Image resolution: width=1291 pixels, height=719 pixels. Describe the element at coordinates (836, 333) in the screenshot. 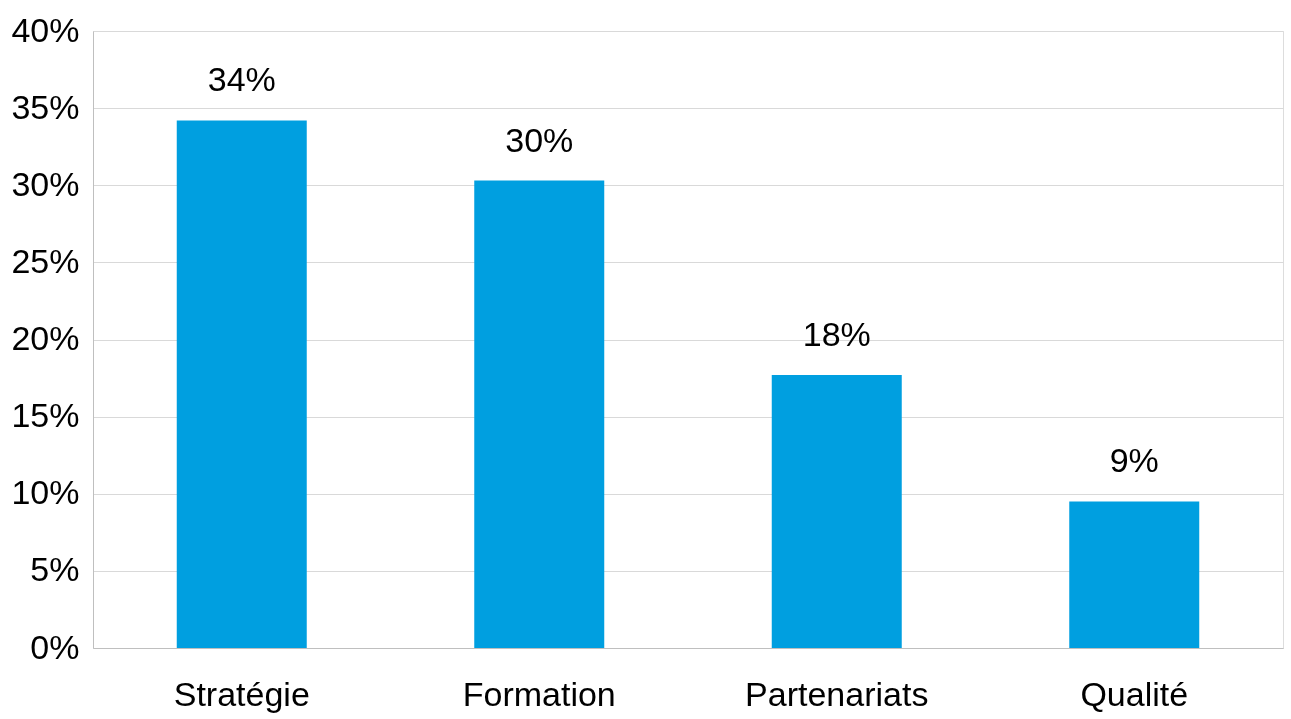

I see `data-label: 18%` at that location.